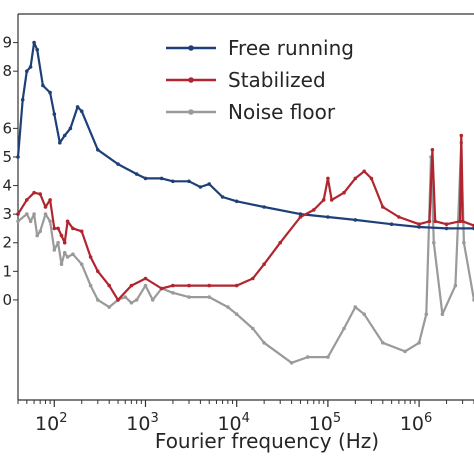 The width and height of the screenshot is (474, 474). Describe the element at coordinates (233, 423) in the screenshot. I see `x-tick-label: 104` at that location.